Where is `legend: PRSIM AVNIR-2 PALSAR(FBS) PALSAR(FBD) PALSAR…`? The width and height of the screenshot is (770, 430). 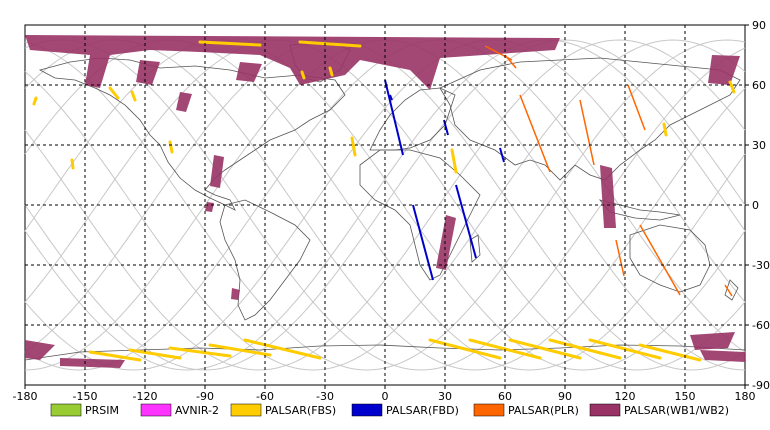
legend: PRSIM AVNIR-2 PALSAR(FBS) PALSAR(FBD) PALSAR… is located at coordinates (389, 410).